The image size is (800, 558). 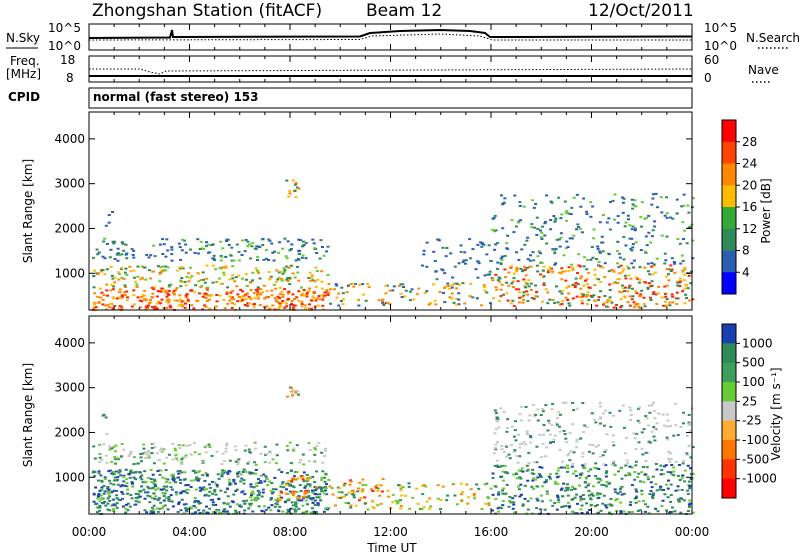 What do you see at coordinates (391, 71) in the screenshot?
I see `nave-trace` at bounding box center [391, 71].